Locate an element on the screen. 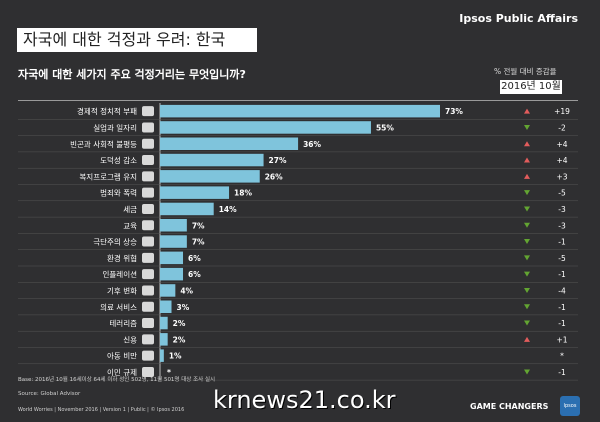  category-label: 극단주의 상승 is located at coordinates (115, 242).